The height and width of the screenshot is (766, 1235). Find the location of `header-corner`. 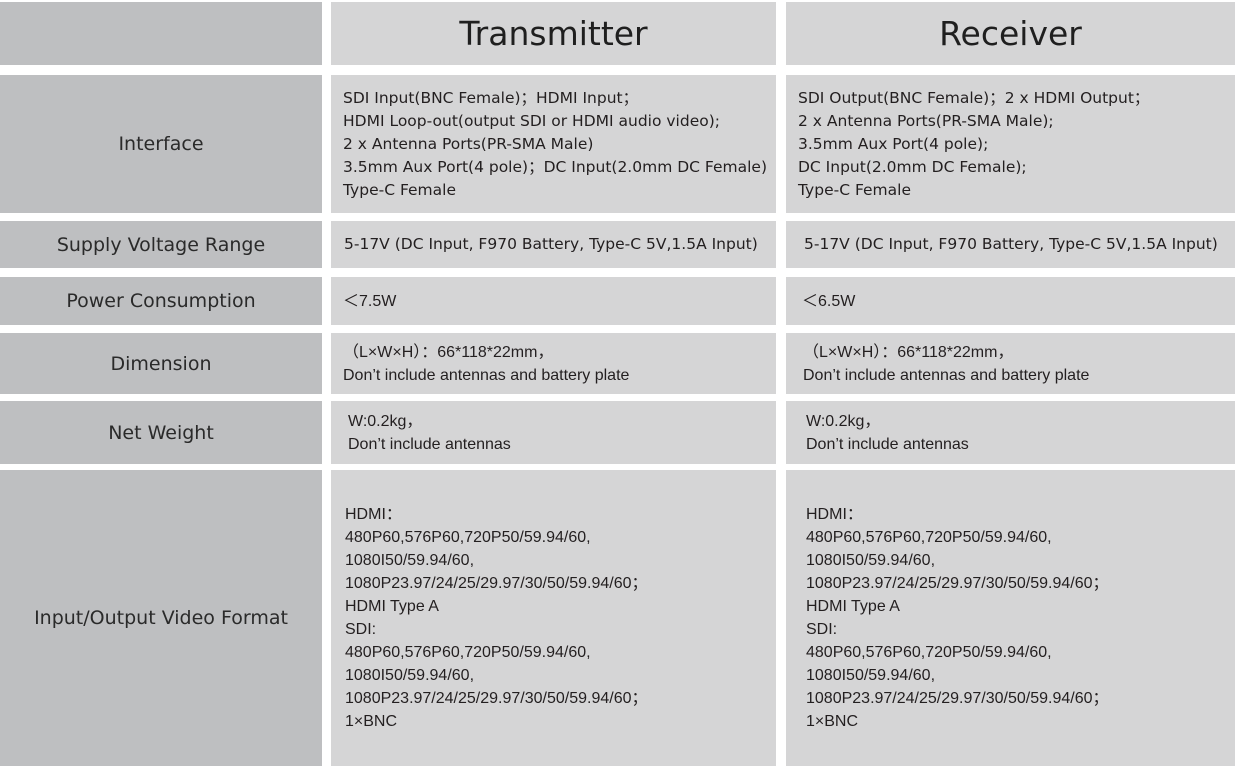

header-corner is located at coordinates (161, 33).